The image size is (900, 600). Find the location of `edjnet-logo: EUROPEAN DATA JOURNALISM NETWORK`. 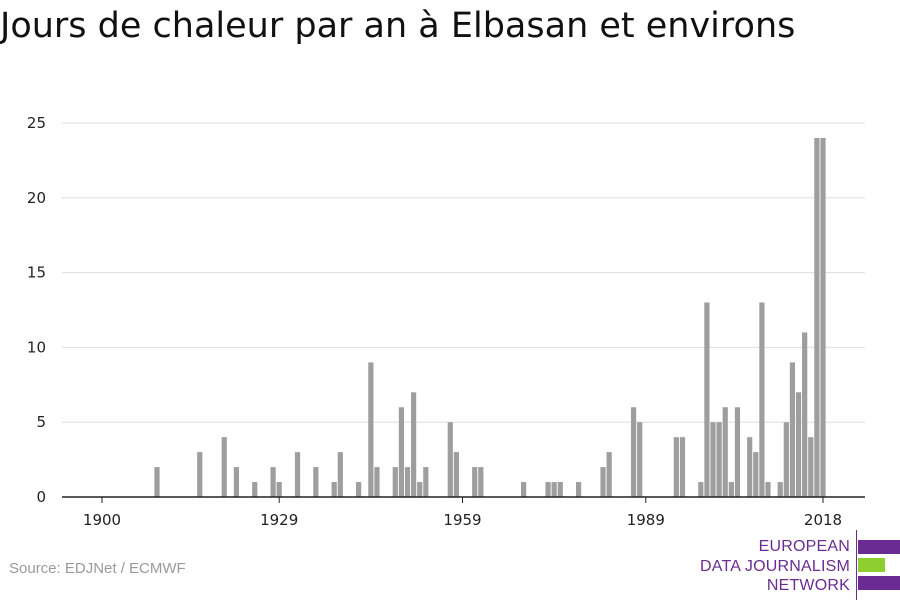

edjnet-logo: EUROPEAN DATA JOURNALISM NETWORK is located at coordinates (800, 565).